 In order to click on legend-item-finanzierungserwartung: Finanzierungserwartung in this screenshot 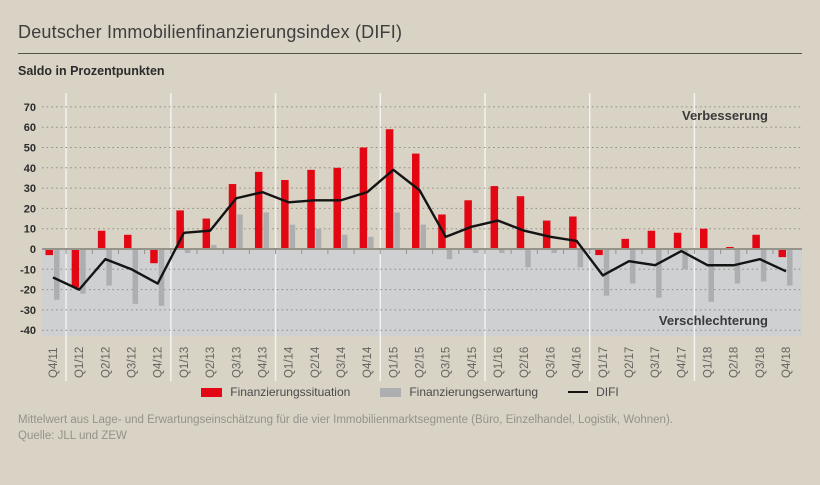, I will do `click(459, 392)`.